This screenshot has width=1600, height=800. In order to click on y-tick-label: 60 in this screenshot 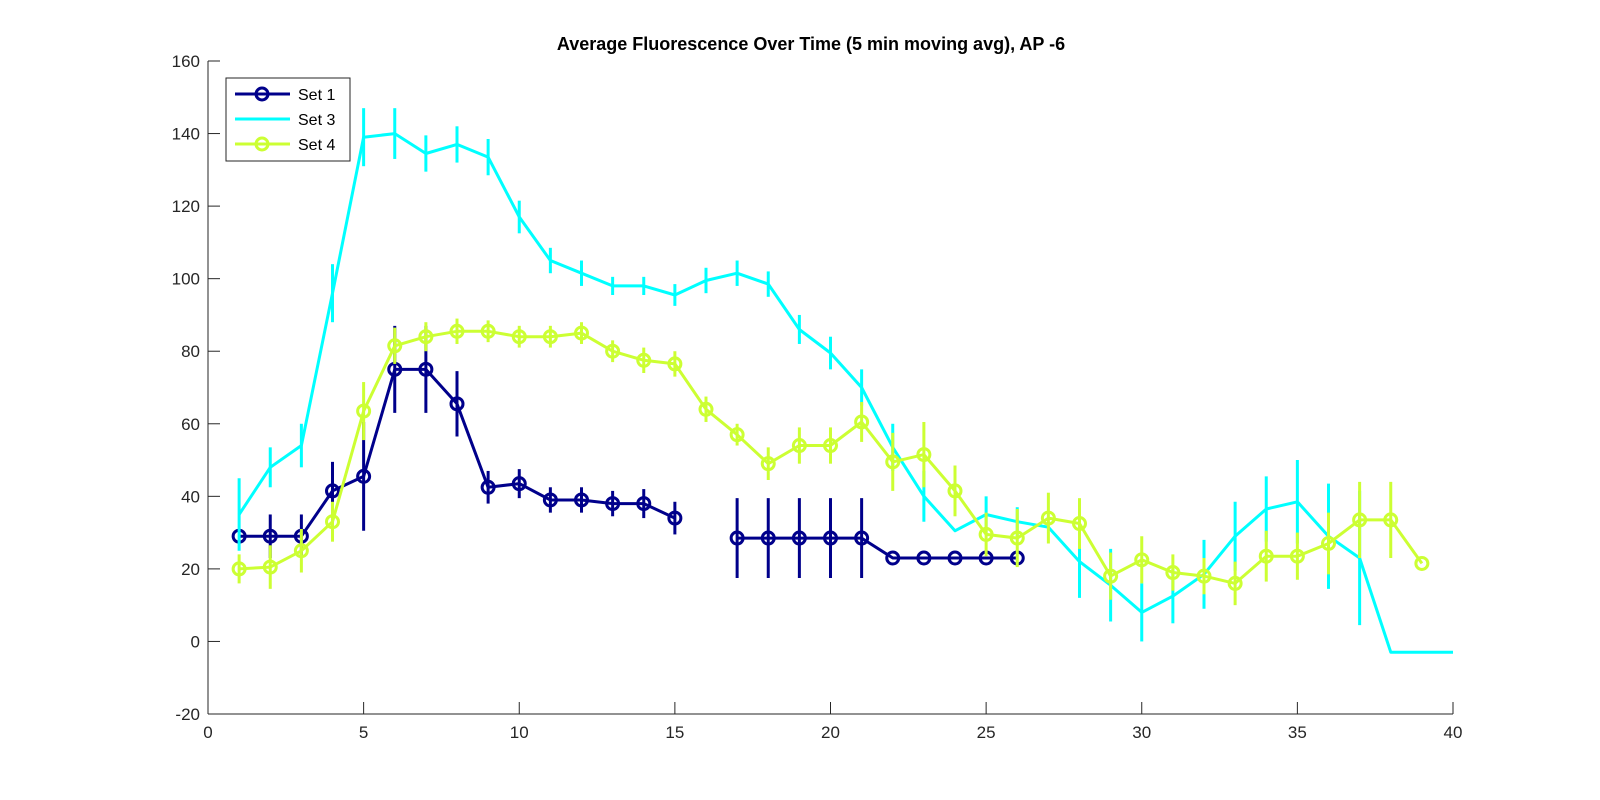, I will do `click(190, 424)`.